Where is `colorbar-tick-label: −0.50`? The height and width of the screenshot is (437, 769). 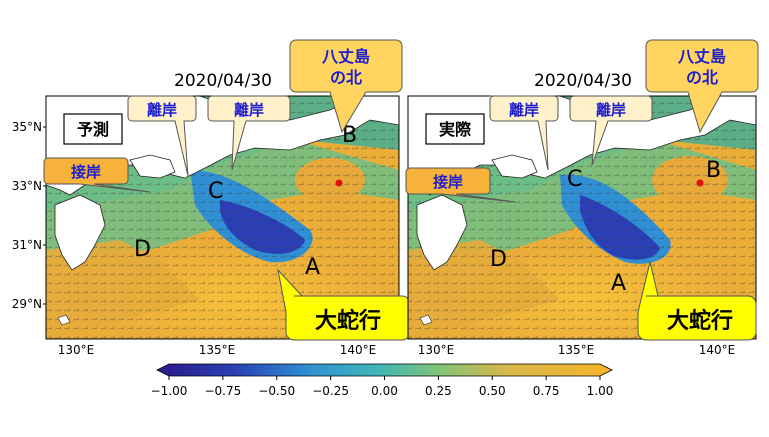 colorbar-tick-label: −0.50 is located at coordinates (276, 391).